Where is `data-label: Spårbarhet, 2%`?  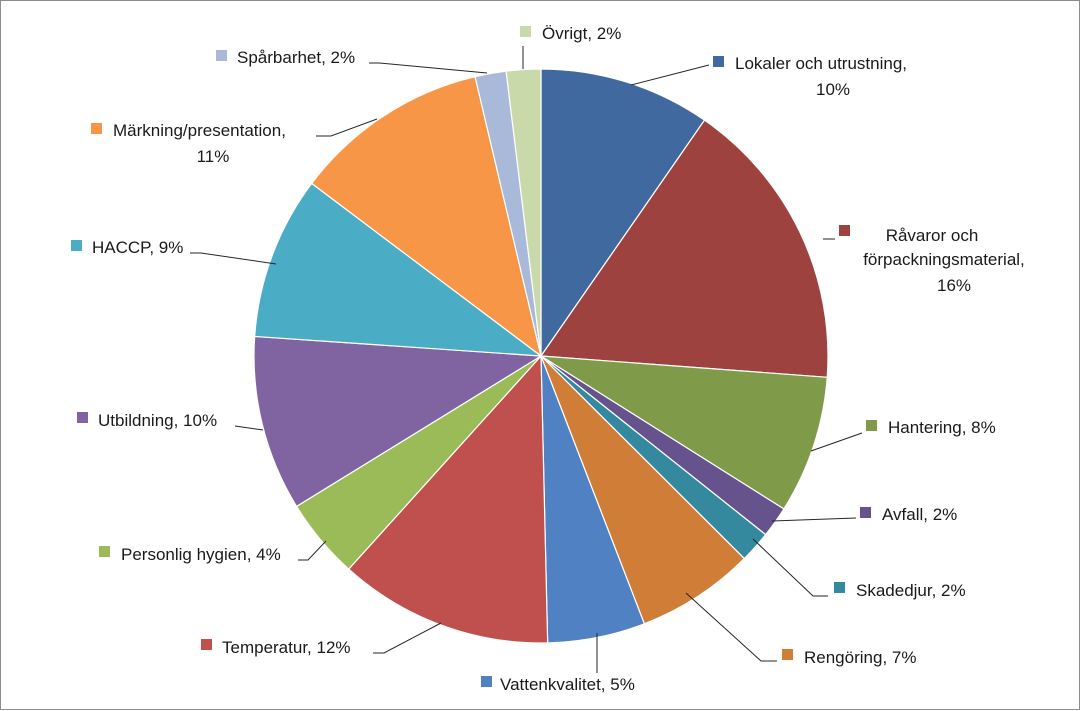 data-label: Spårbarhet, 2% is located at coordinates (296, 57).